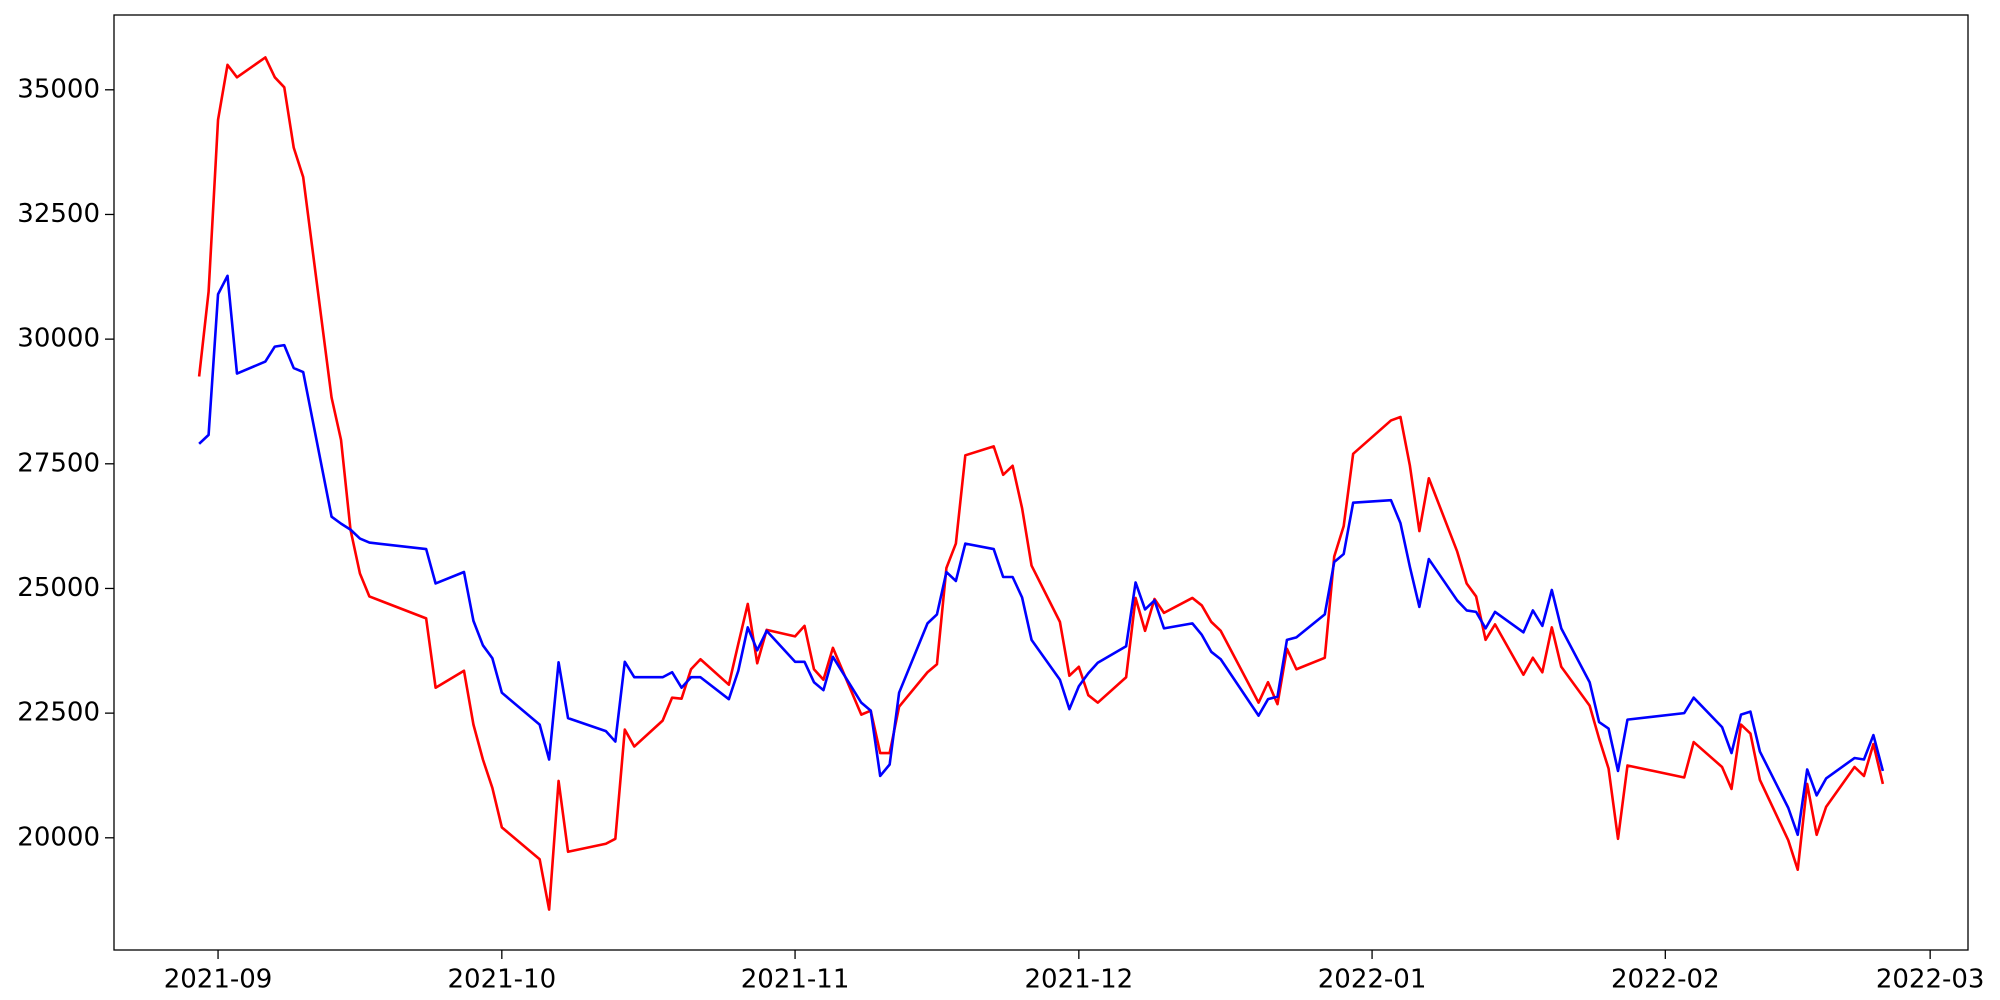 The height and width of the screenshot is (1000, 2000). What do you see at coordinates (58, 463) in the screenshot?
I see `y-tick-label: 27500` at bounding box center [58, 463].